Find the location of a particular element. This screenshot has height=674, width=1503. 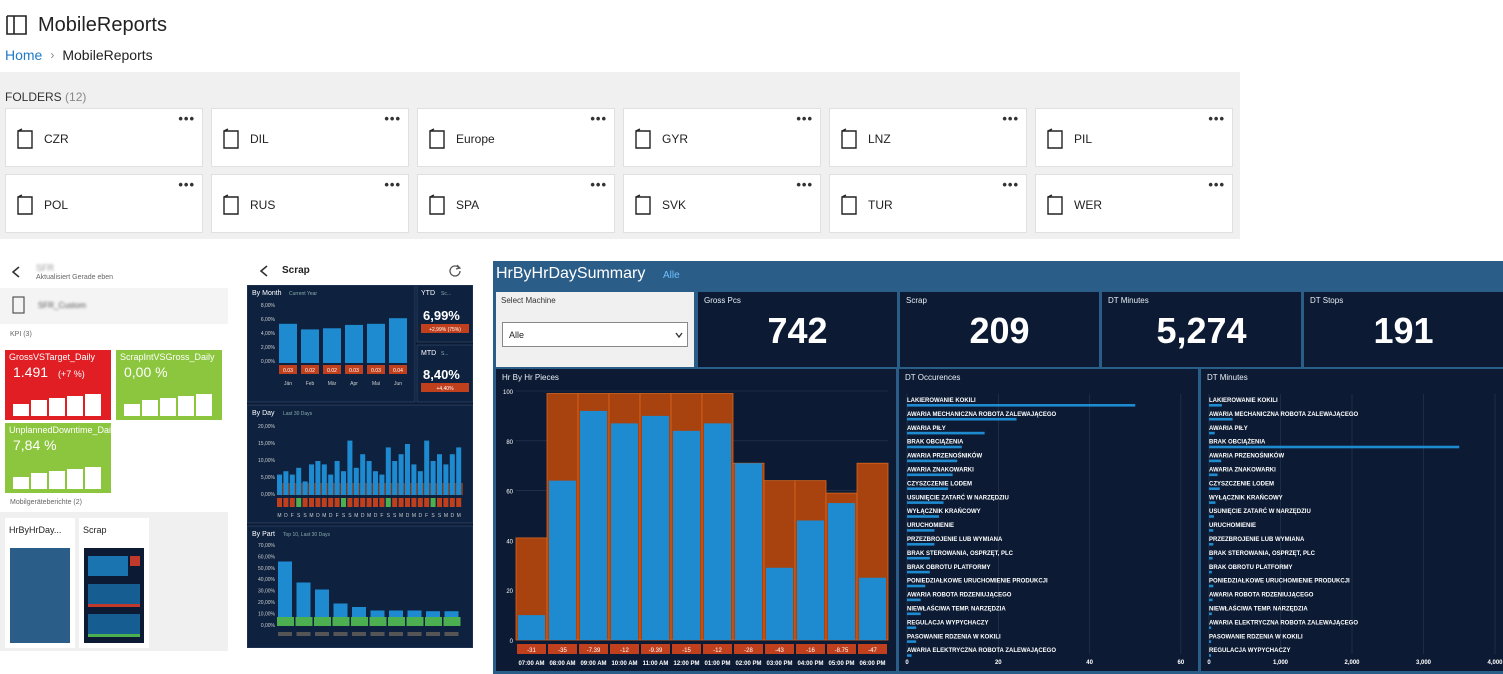

value-label: 0.02 is located at coordinates (332, 371).